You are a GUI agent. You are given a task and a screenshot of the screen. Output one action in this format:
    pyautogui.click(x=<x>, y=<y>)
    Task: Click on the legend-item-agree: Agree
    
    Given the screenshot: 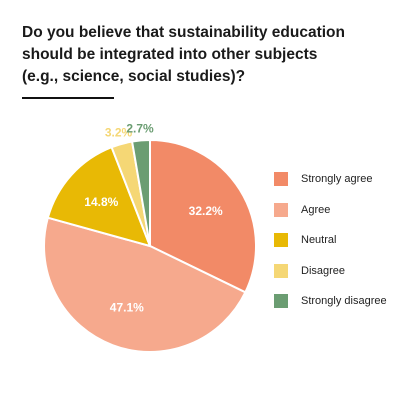 What is the action you would take?
    pyautogui.click(x=339, y=209)
    